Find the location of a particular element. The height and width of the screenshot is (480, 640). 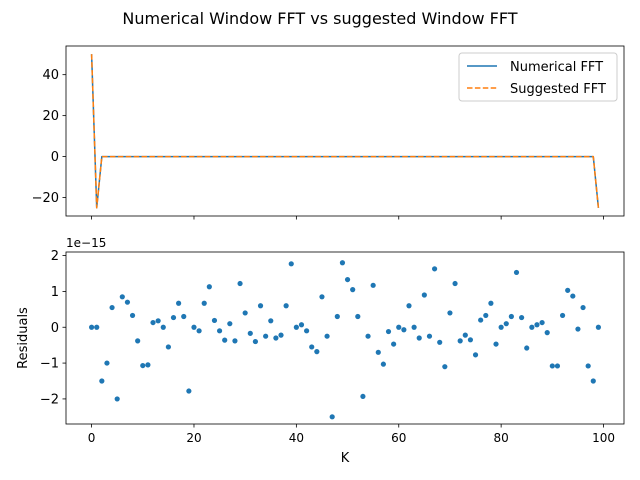

bottom-x-ticks: 0 20 40 60 80 100 is located at coordinates (351, 434).